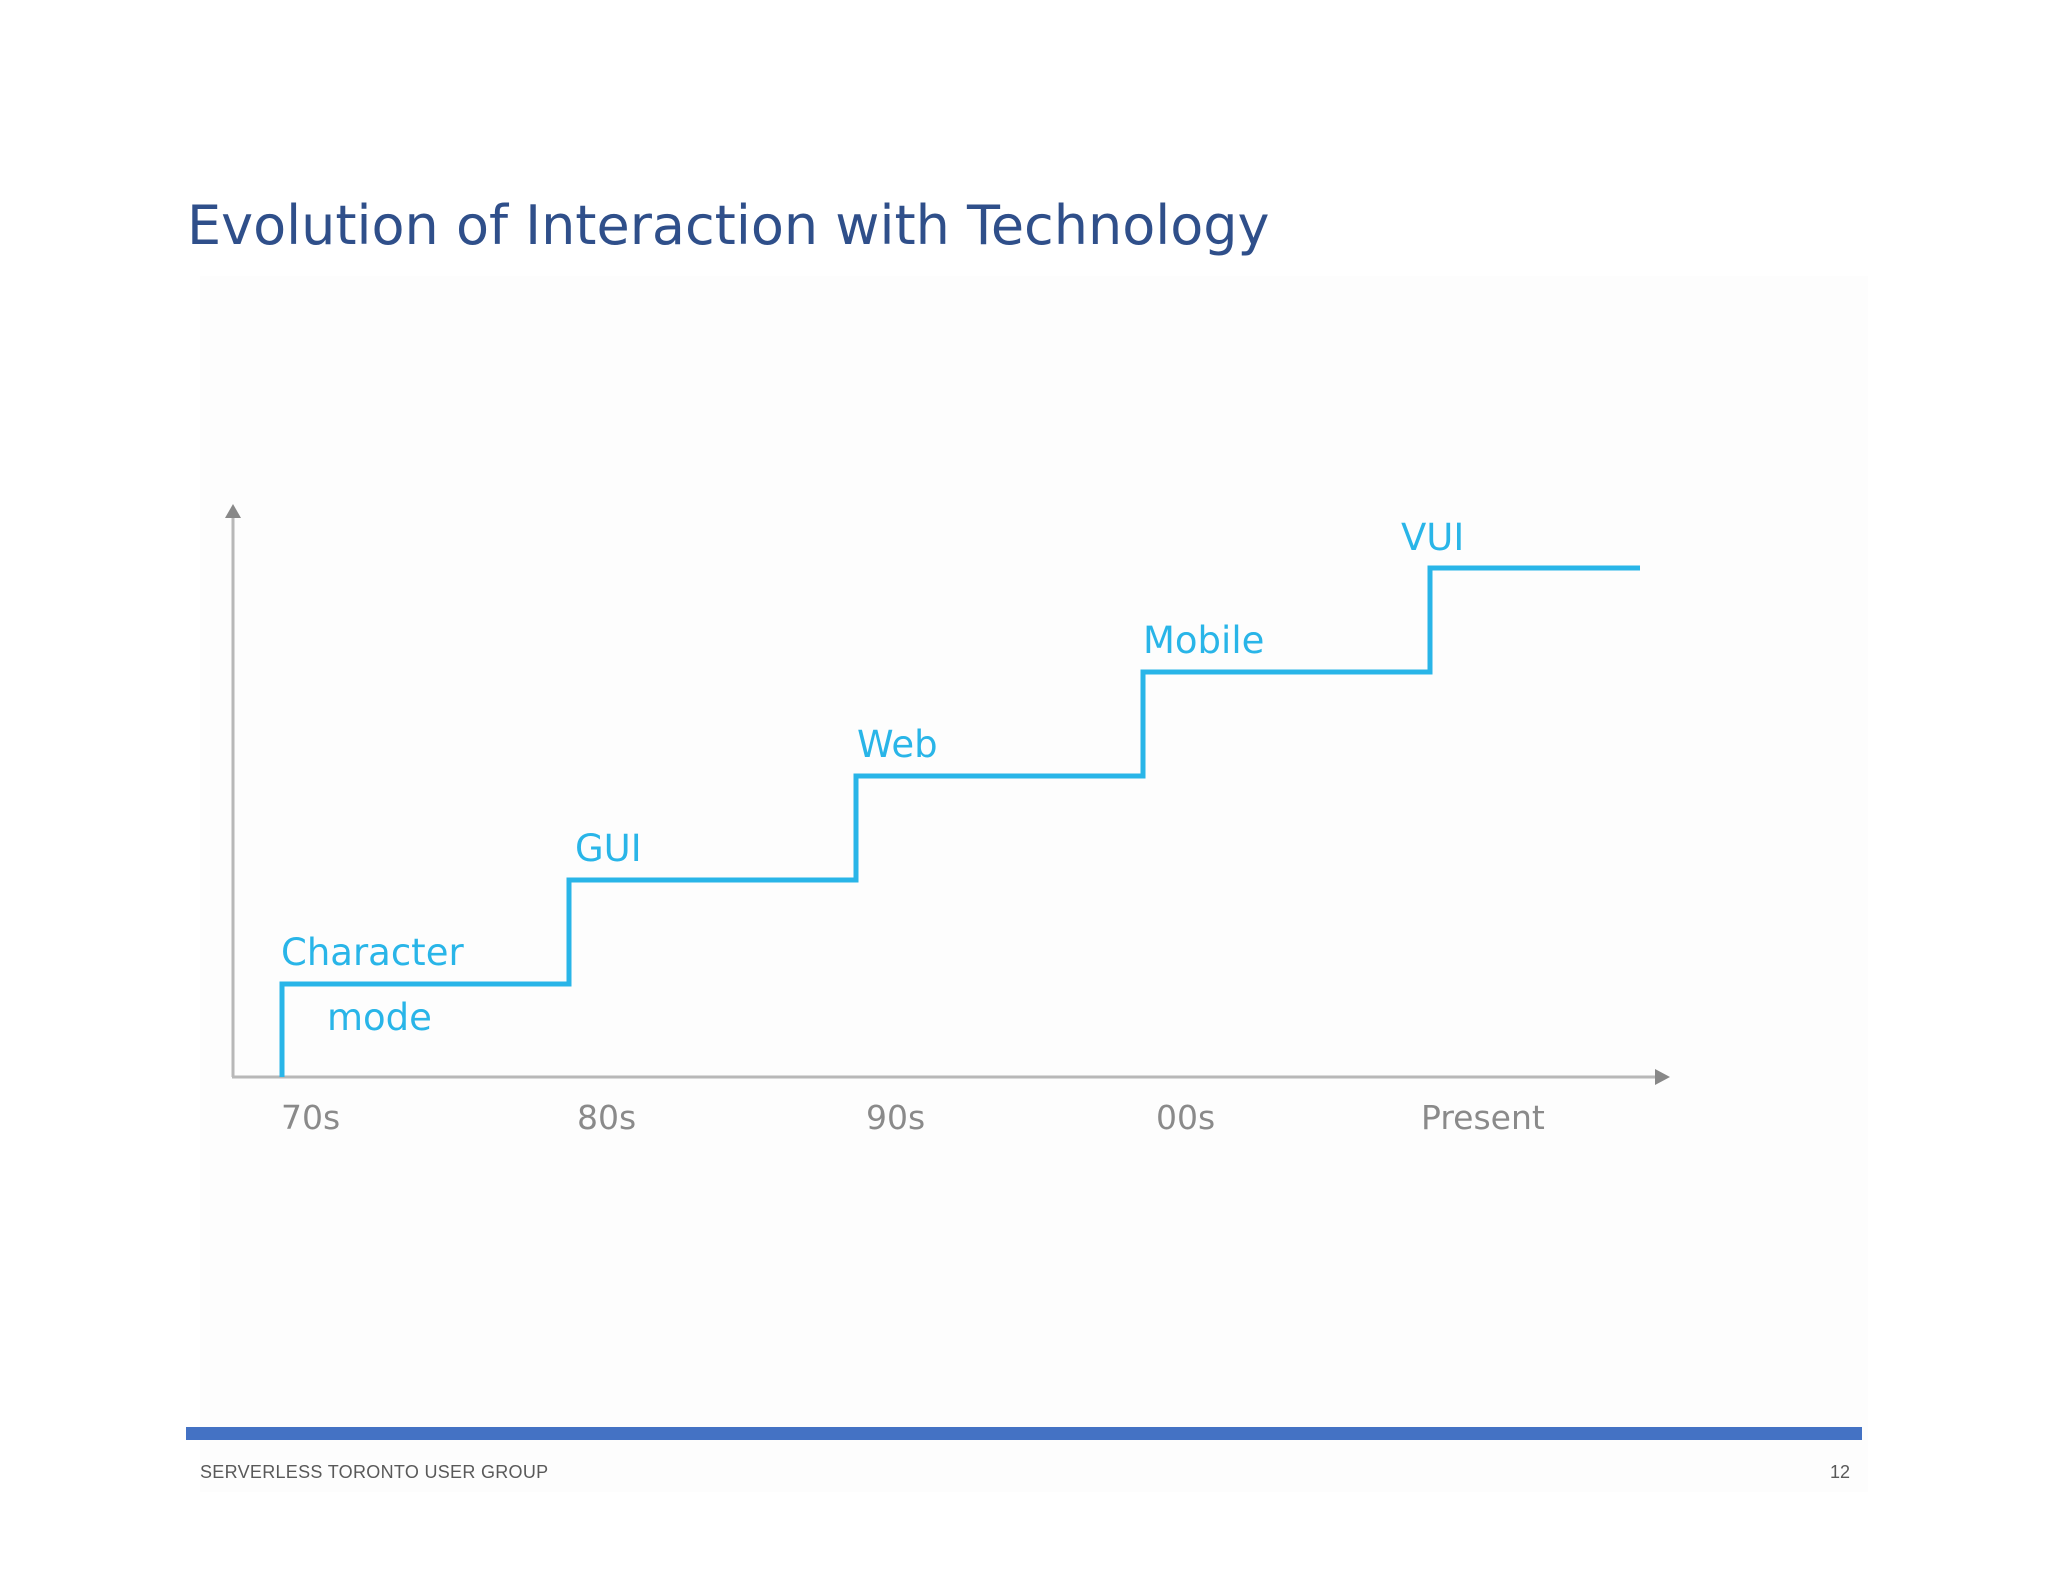 The height and width of the screenshot is (1582, 2048). What do you see at coordinates (728, 225) in the screenshot?
I see `slide-title: Evolution of Interaction with Technology` at bounding box center [728, 225].